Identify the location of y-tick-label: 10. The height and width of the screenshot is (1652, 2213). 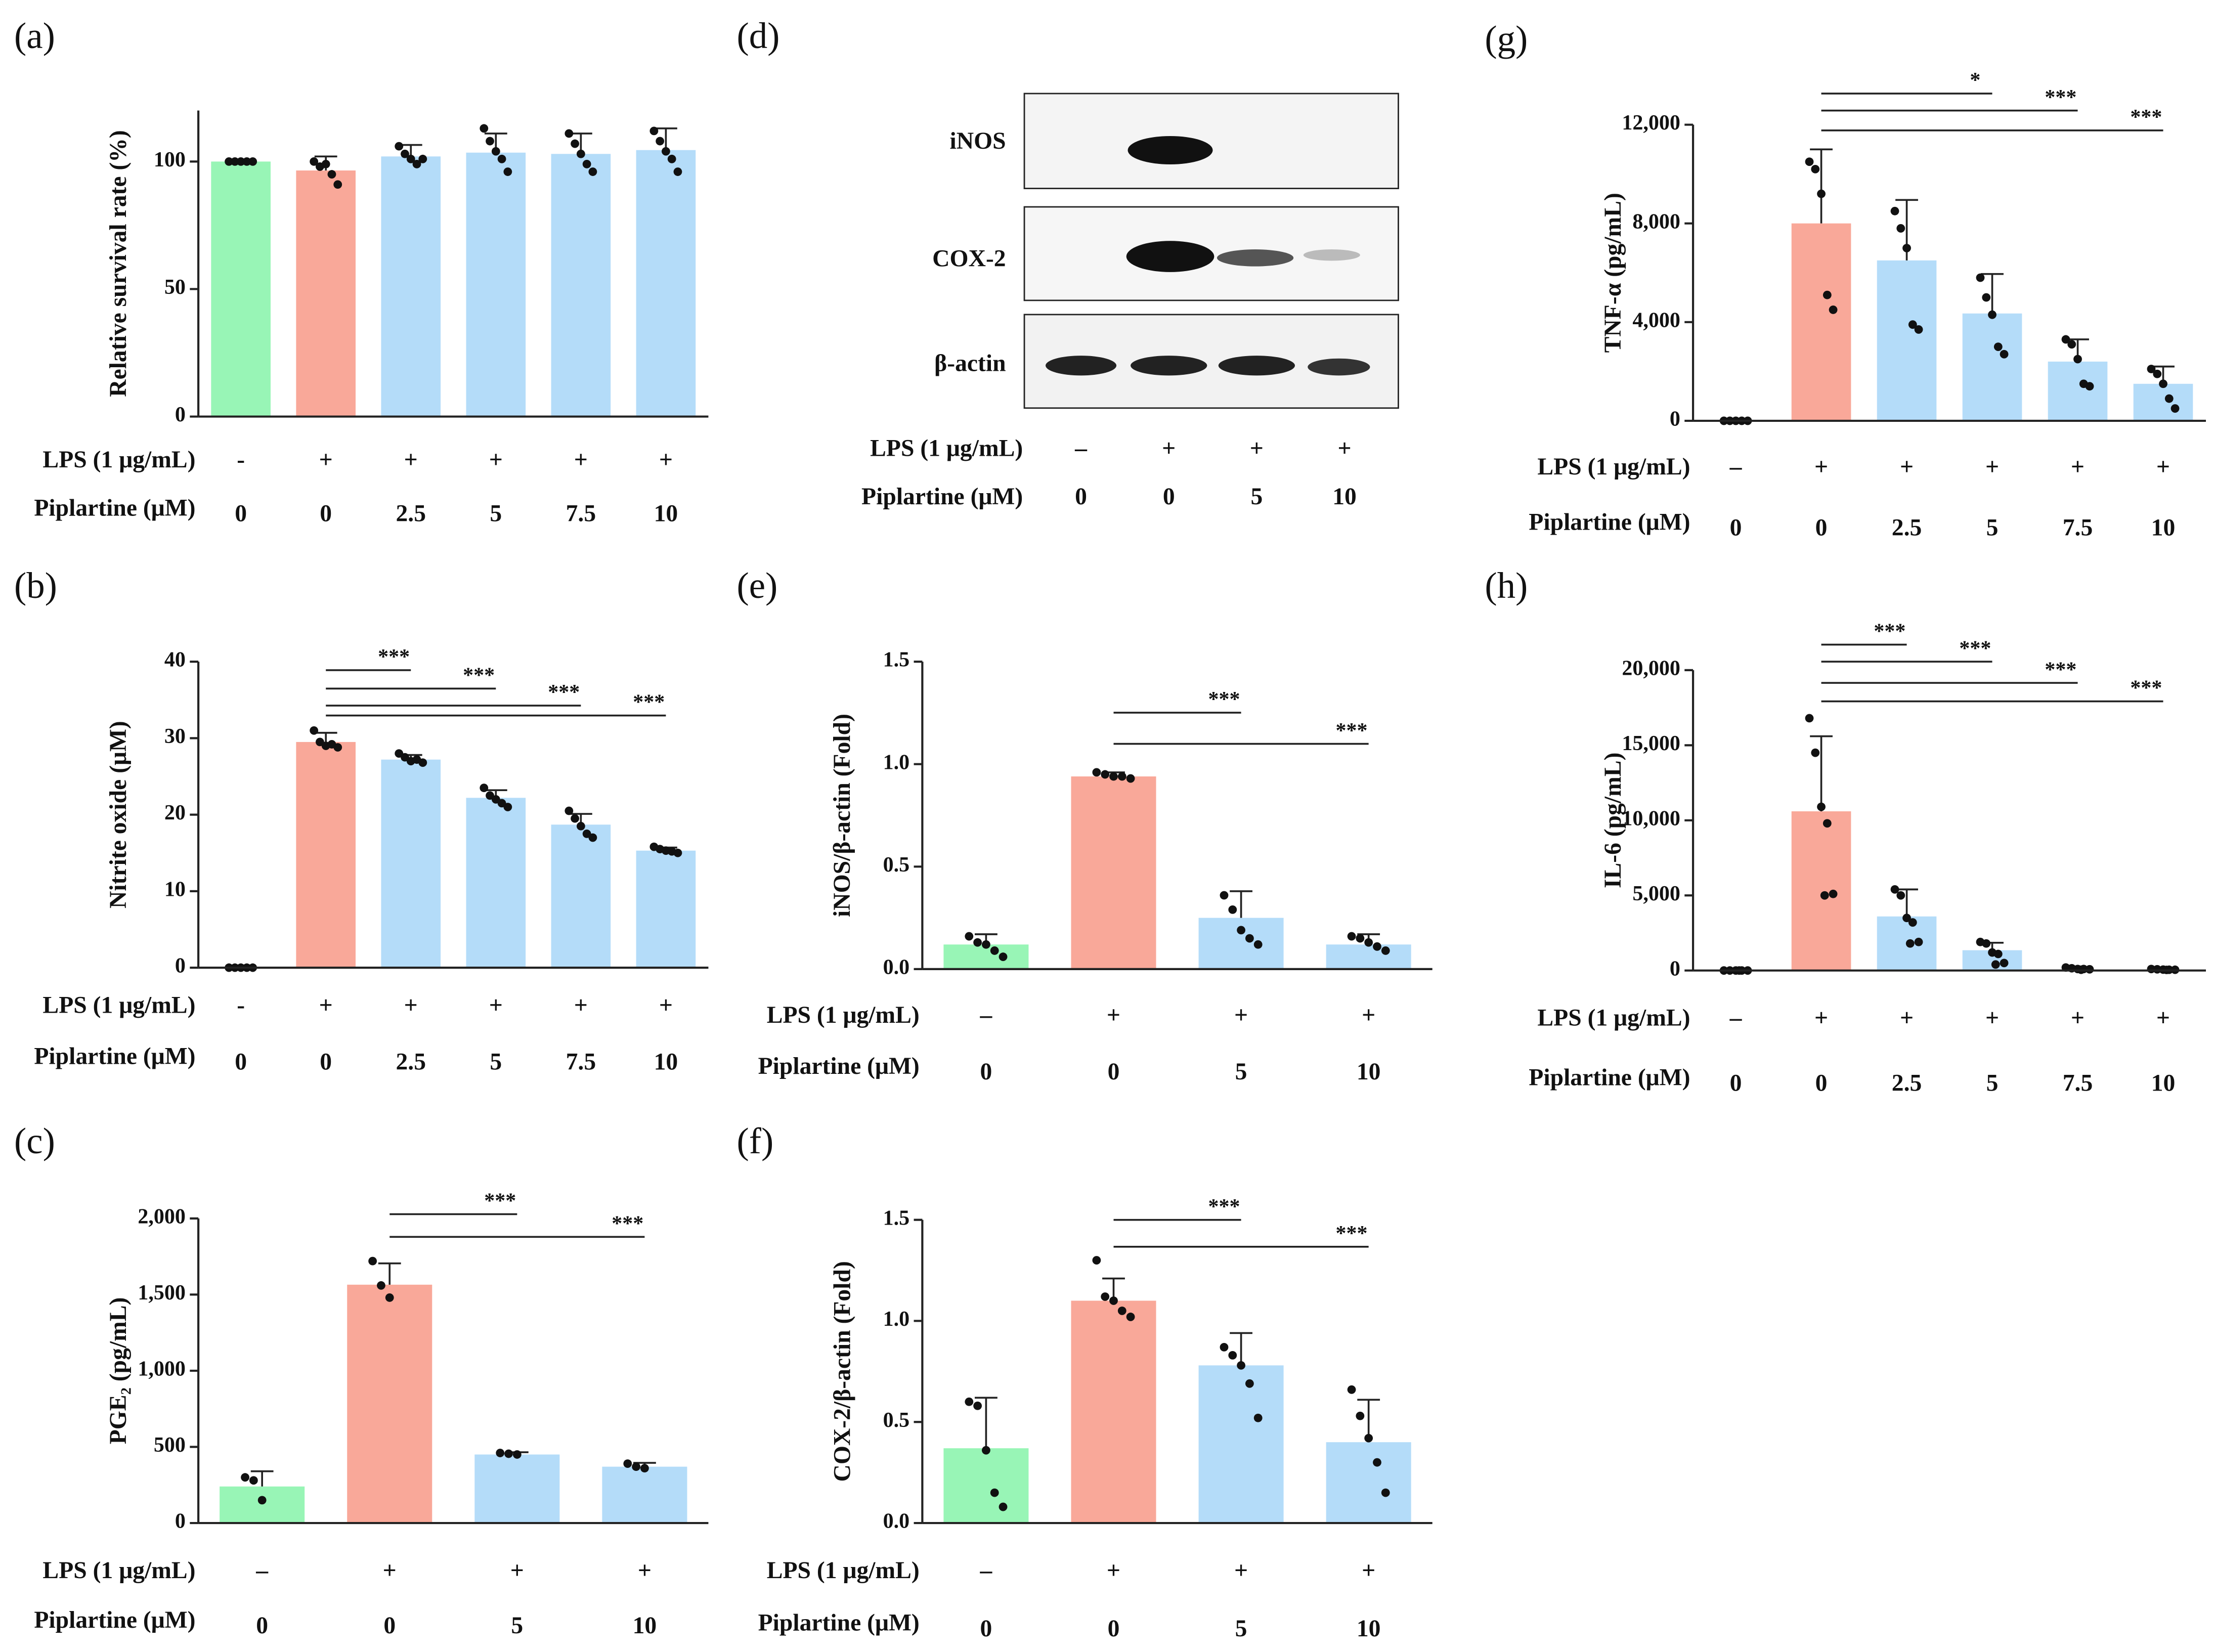
(175, 889).